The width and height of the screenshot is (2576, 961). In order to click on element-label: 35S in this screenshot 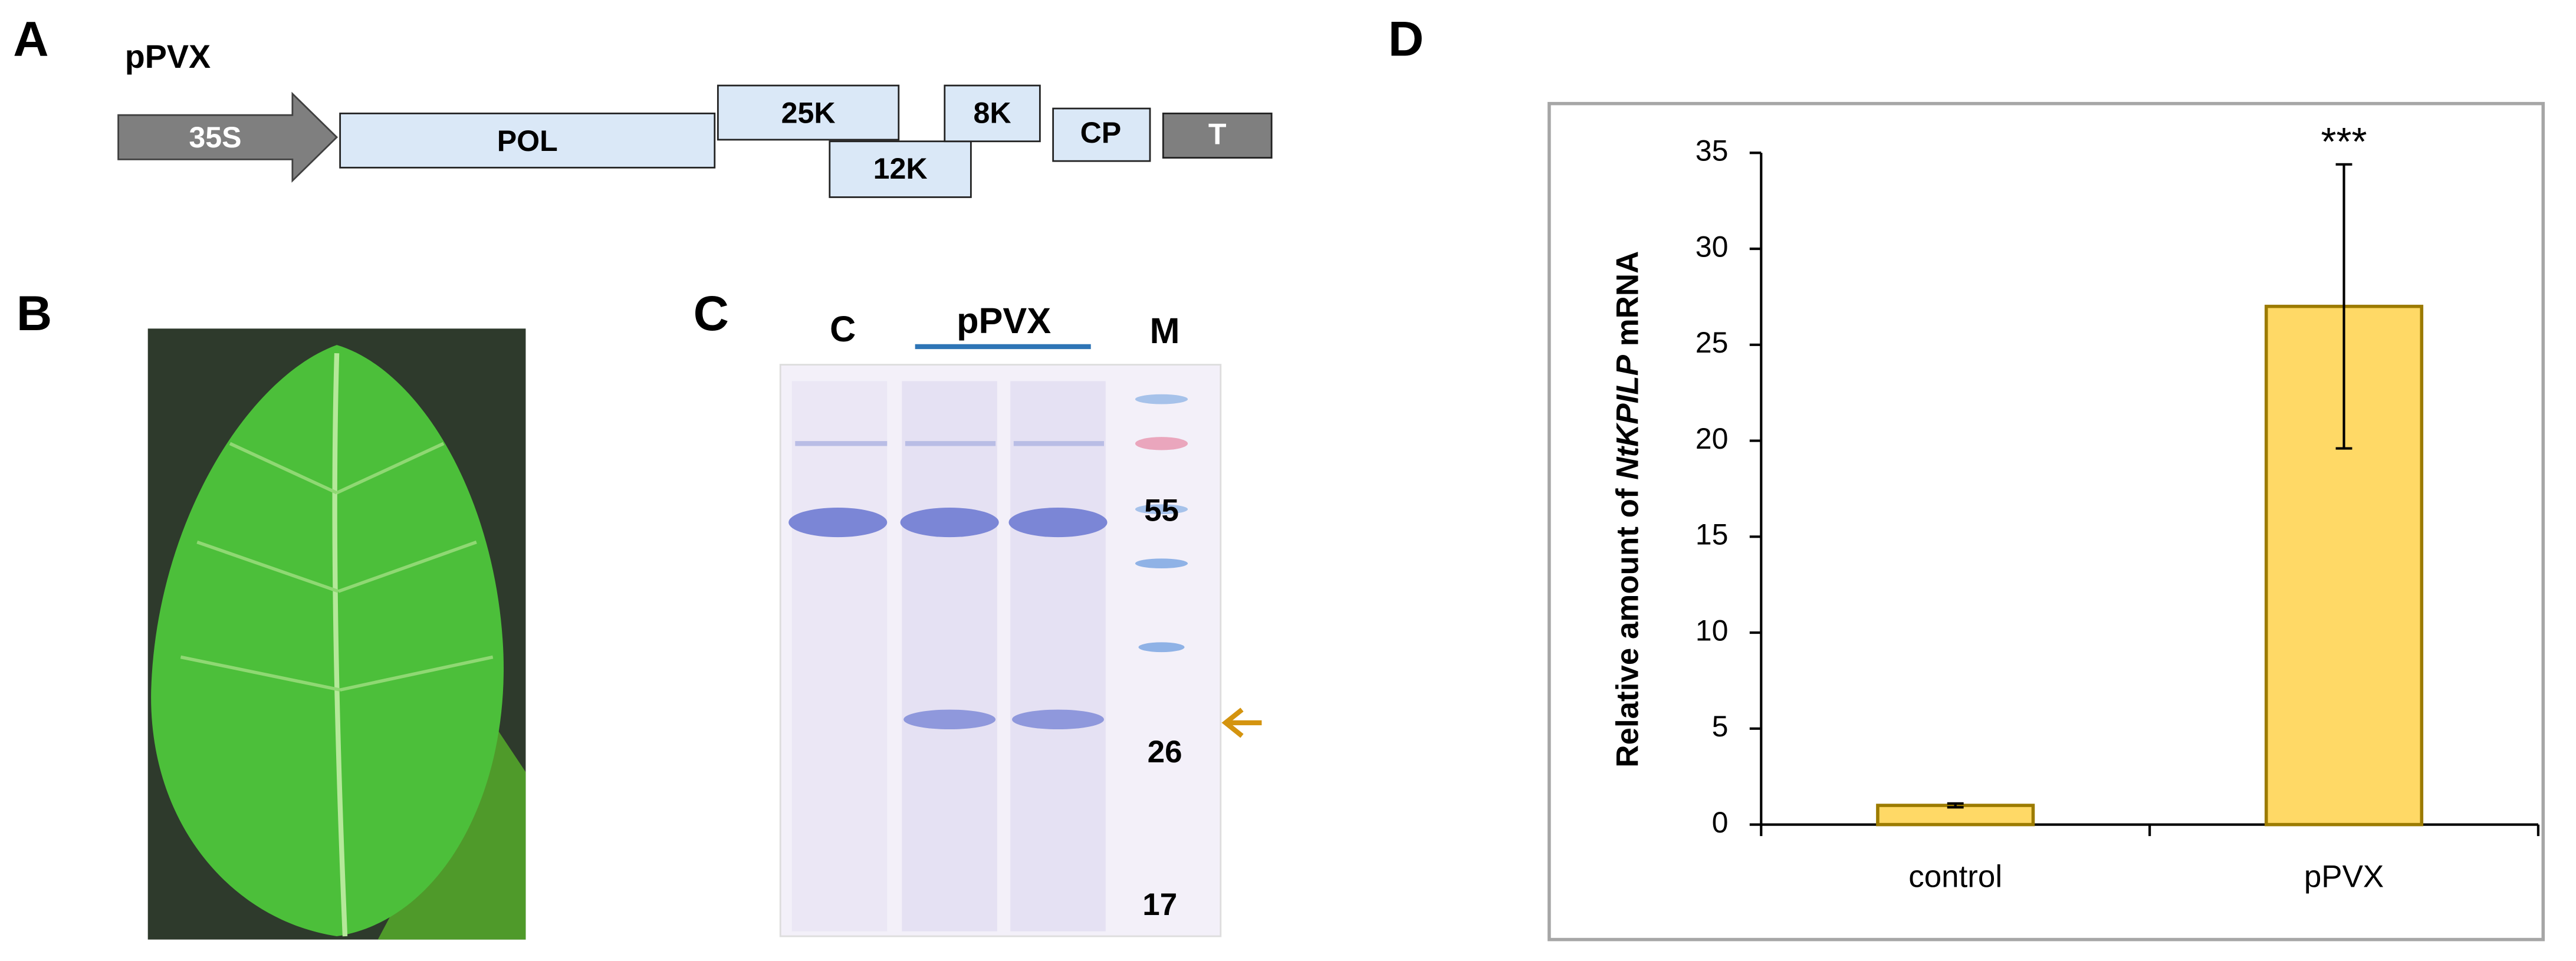, I will do `click(215, 137)`.